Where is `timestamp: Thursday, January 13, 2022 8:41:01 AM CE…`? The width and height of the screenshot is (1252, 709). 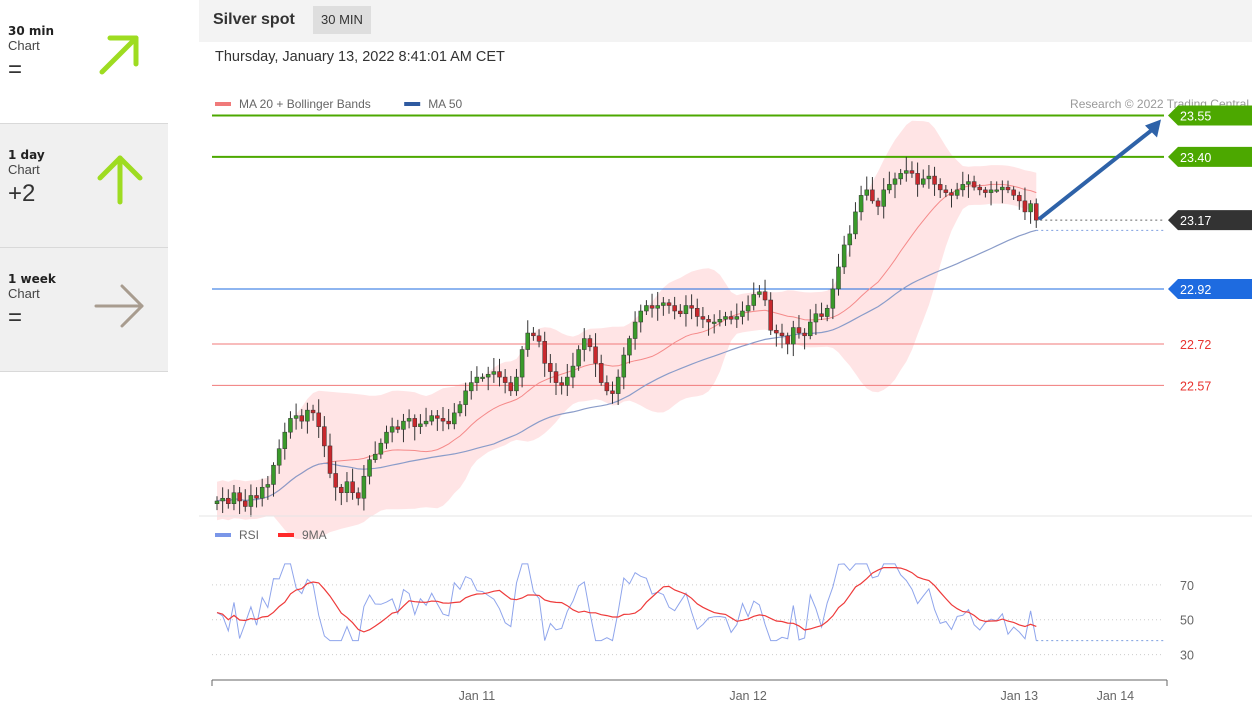
timestamp: Thursday, January 13, 2022 8:41:01 AM CE… is located at coordinates (360, 57).